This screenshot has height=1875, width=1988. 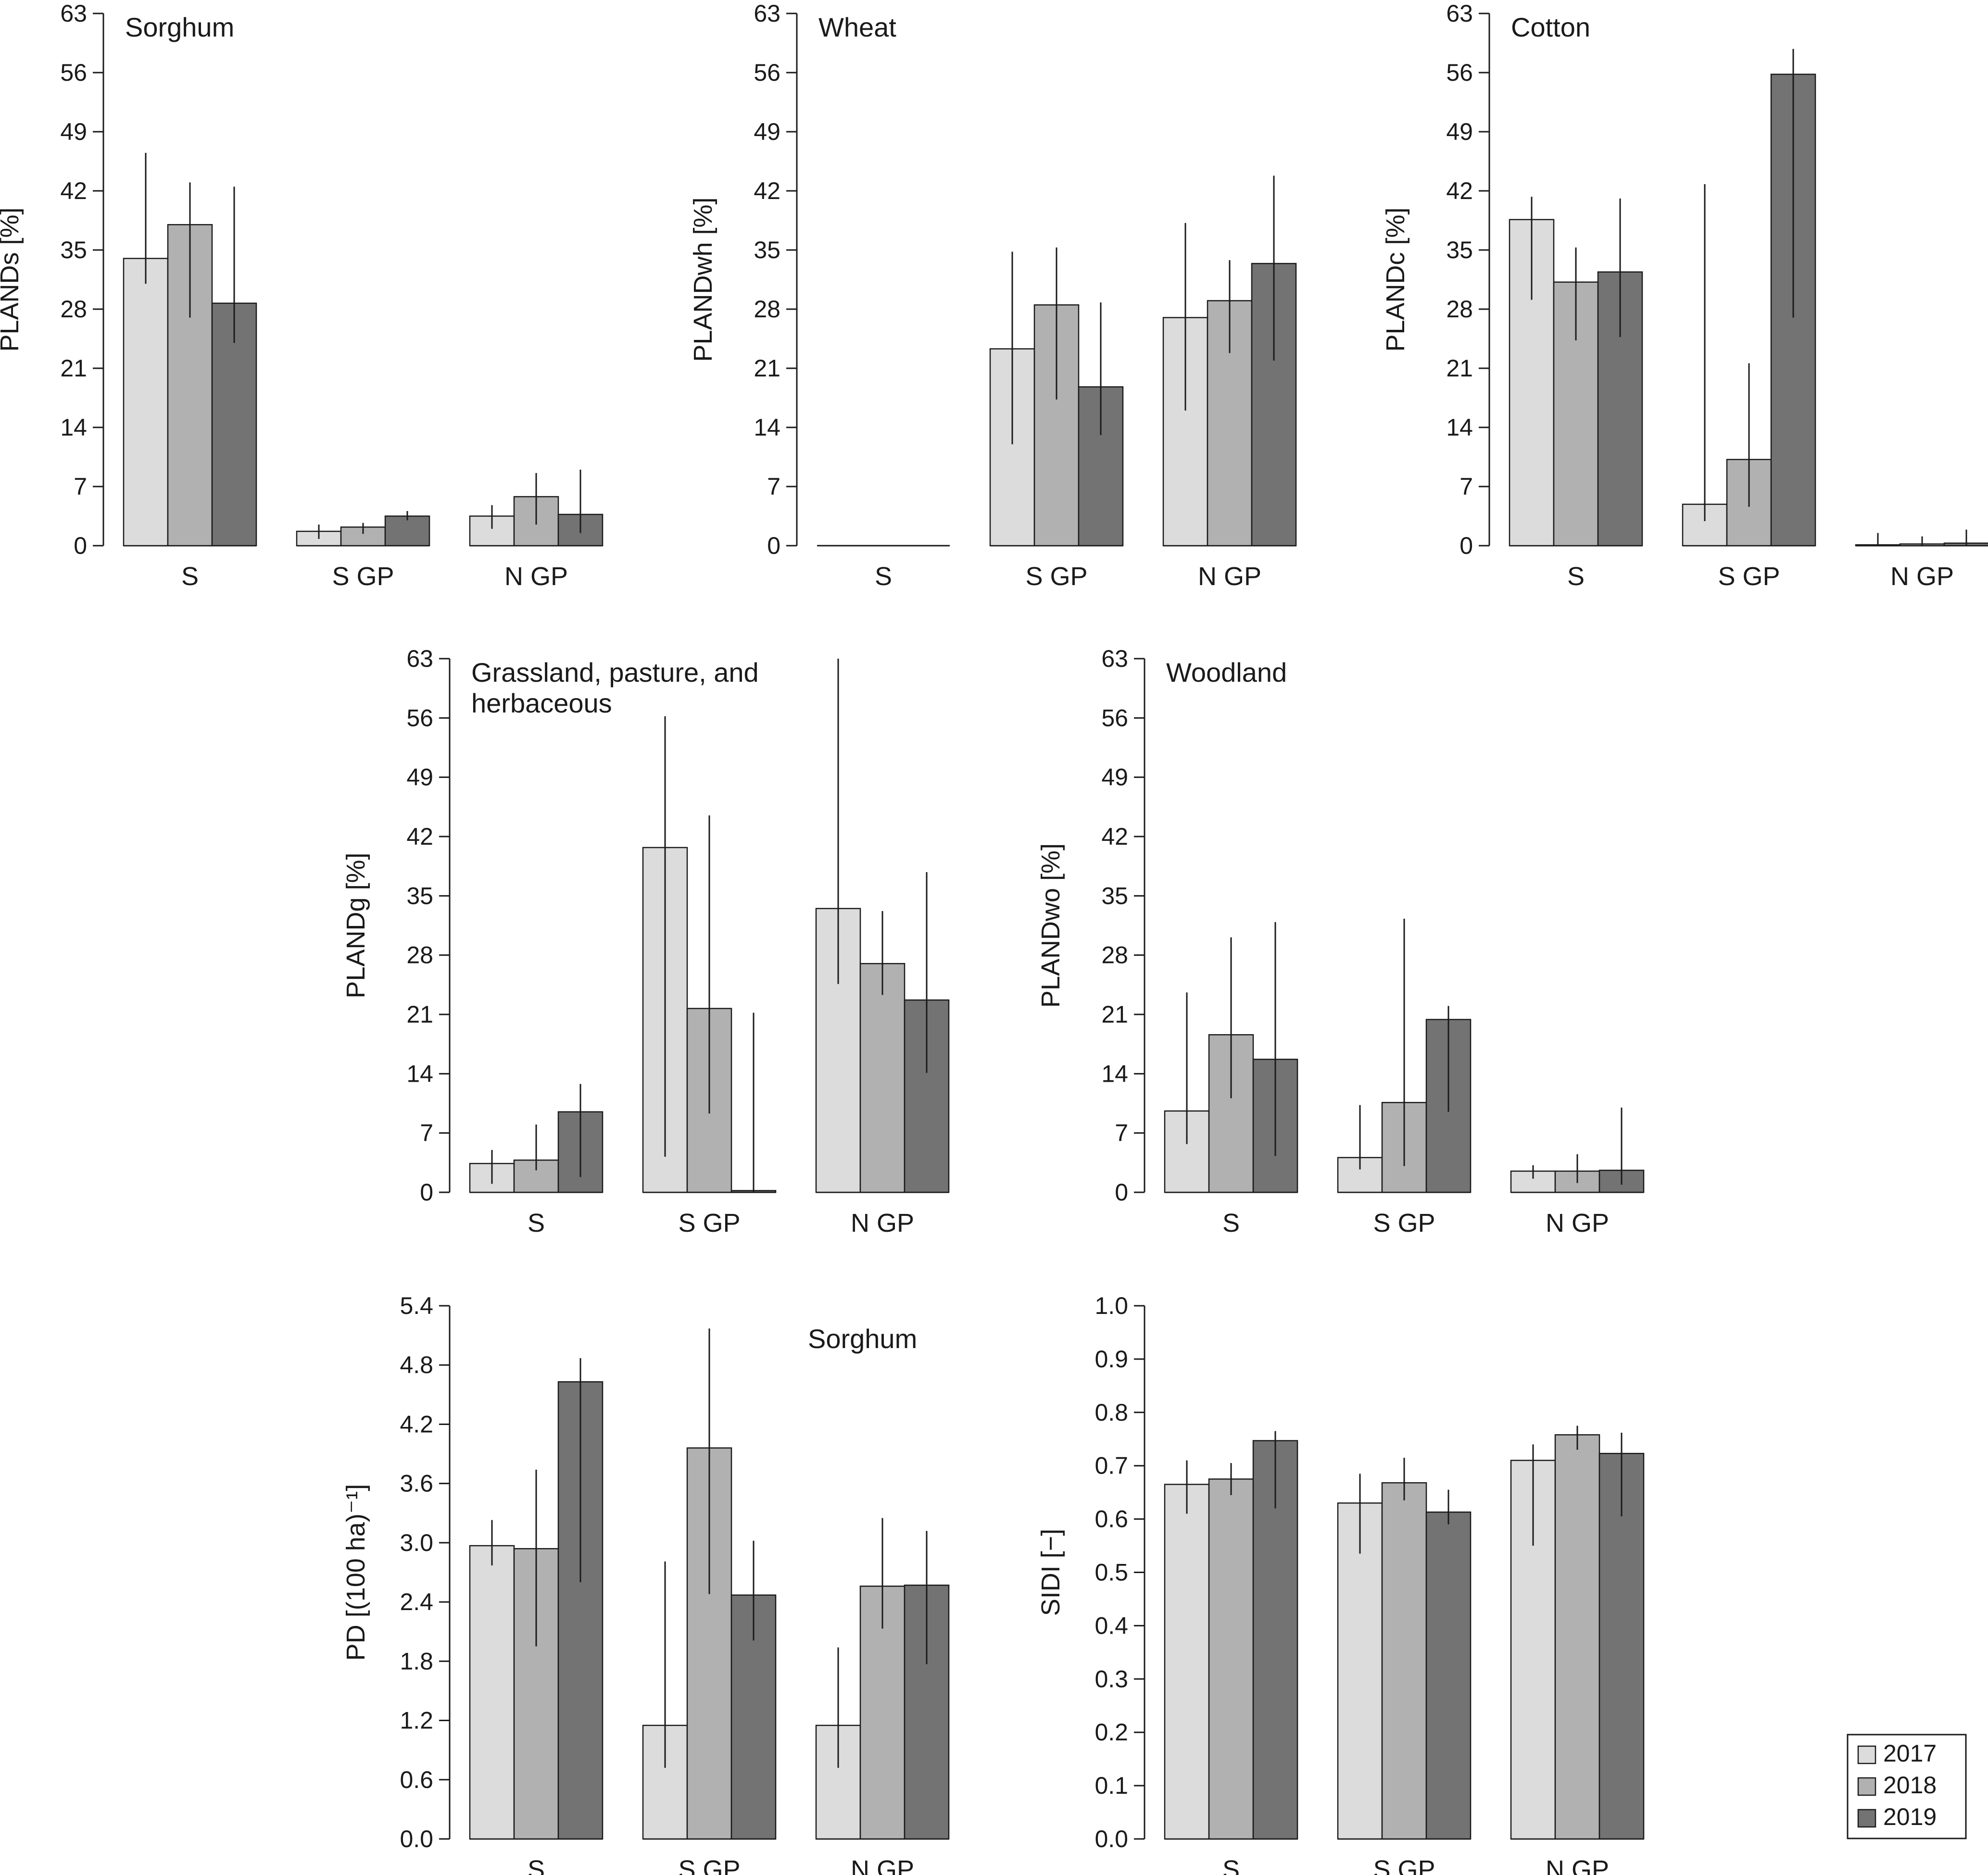 I want to click on y-tick-label: 0.1, so click(x=1111, y=1786).